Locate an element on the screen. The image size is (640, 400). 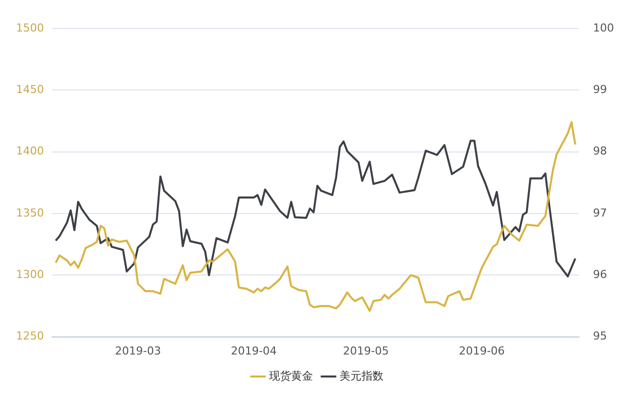
x-tick-label: 2019-04 is located at coordinates (253, 351).